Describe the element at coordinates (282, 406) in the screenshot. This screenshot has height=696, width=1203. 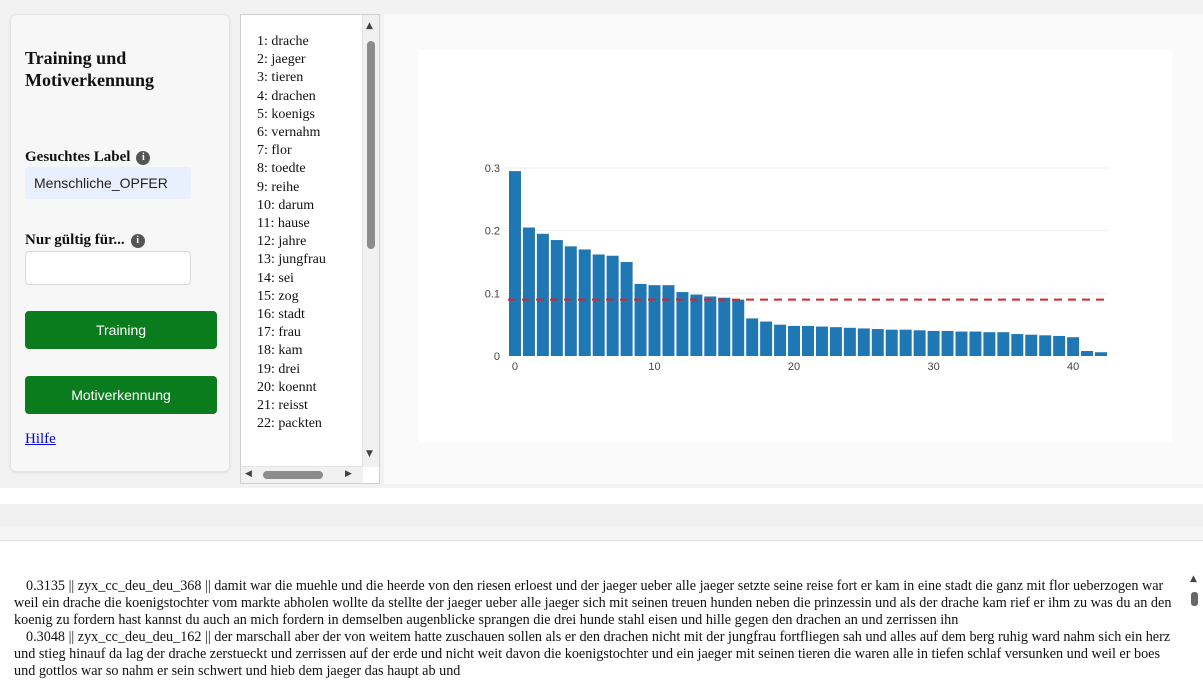
I see `list-item: 21: reisst` at that location.